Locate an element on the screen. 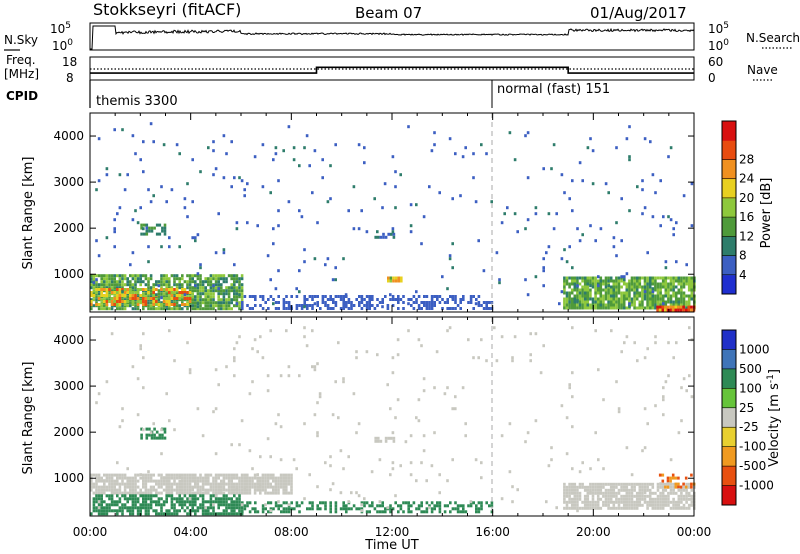 The width and height of the screenshot is (800, 554). freq-left-label: Freq. is located at coordinates (21, 60).